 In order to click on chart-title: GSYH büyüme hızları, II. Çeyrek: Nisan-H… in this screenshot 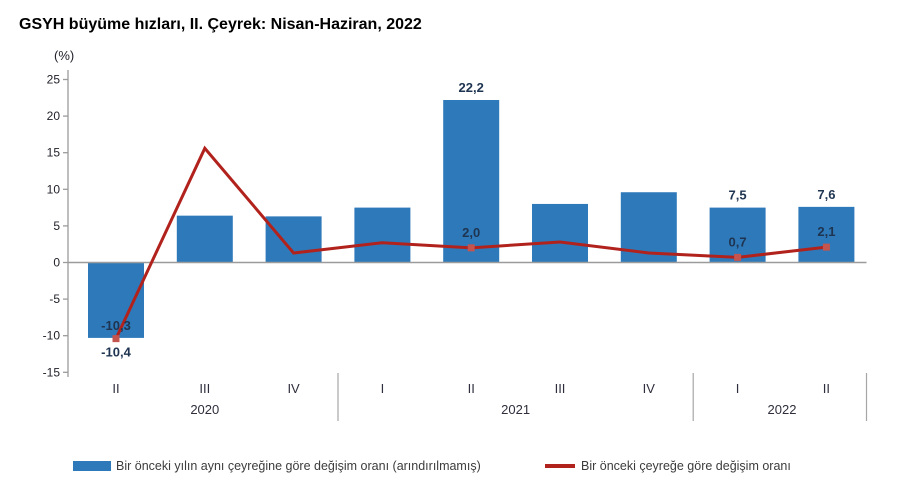, I will do `click(220, 24)`.